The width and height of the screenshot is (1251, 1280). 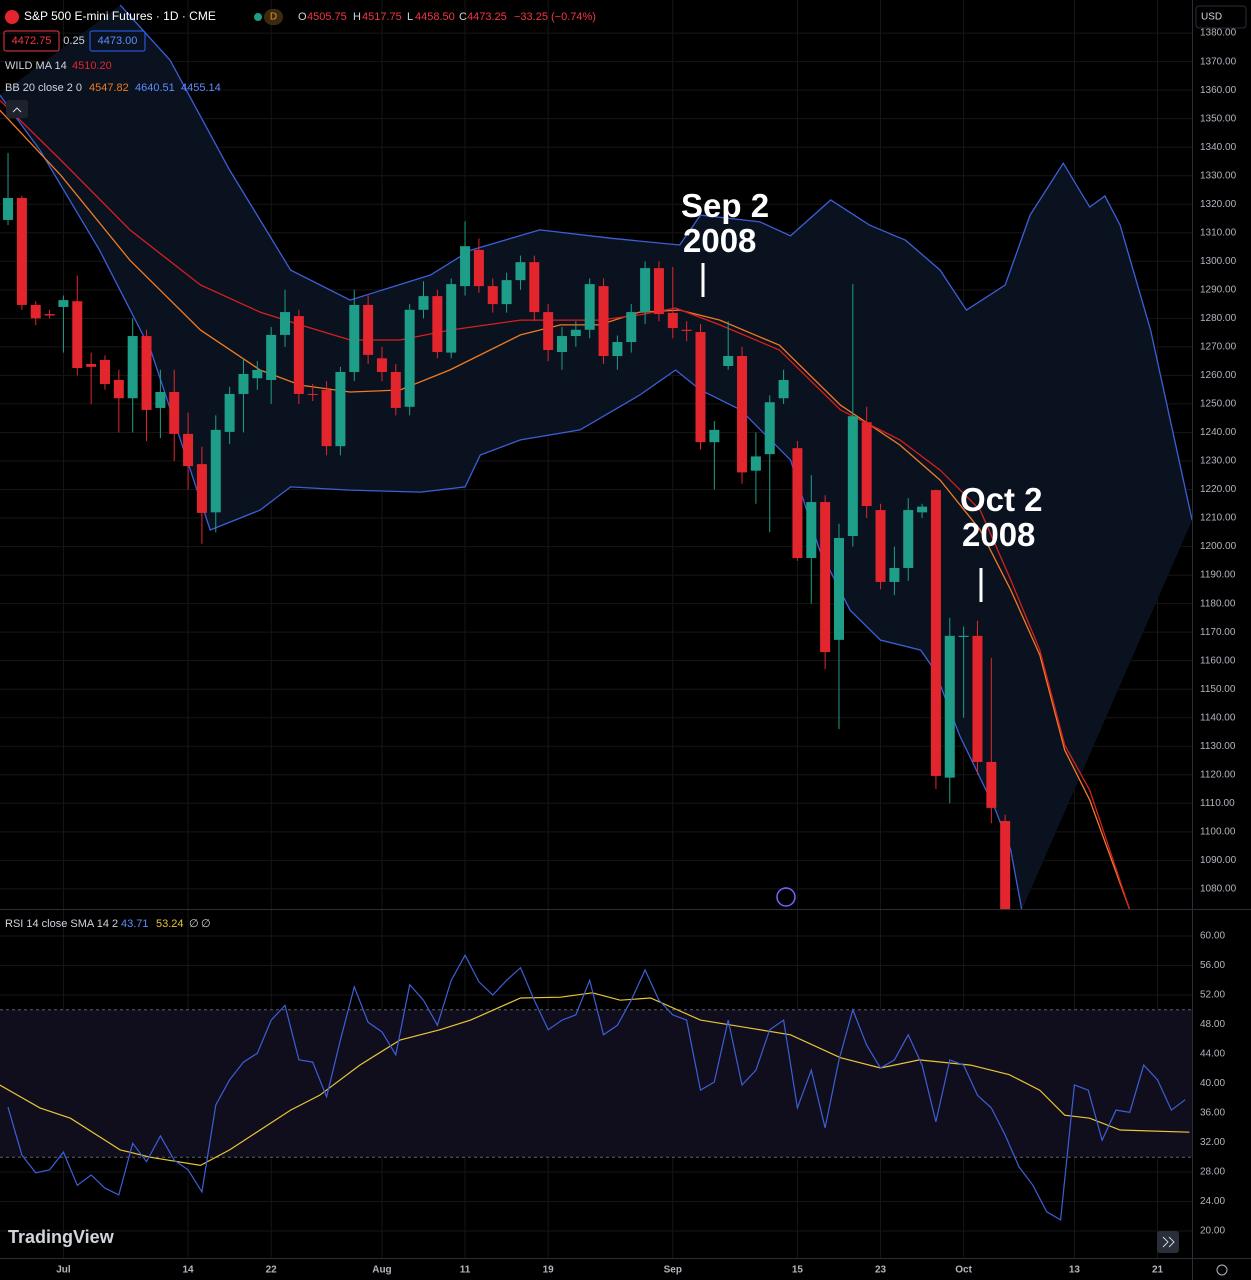 I want to click on y-tick-label: 1160.00, so click(x=1218, y=660).